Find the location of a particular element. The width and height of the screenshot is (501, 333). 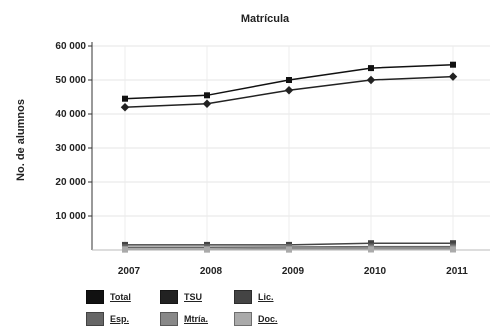

y-axis-label: No. de alumnos is located at coordinates (21, 140).